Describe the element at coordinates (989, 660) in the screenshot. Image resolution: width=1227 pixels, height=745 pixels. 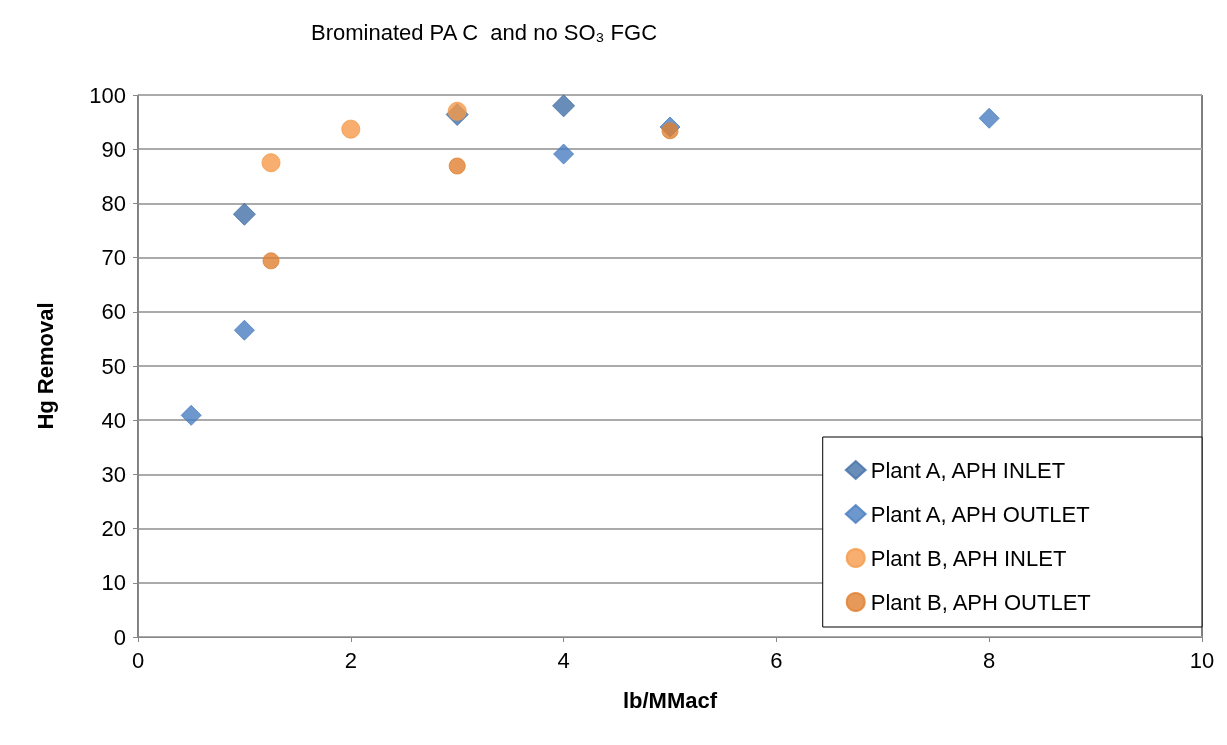
I see `x-tick-label: 8` at that location.